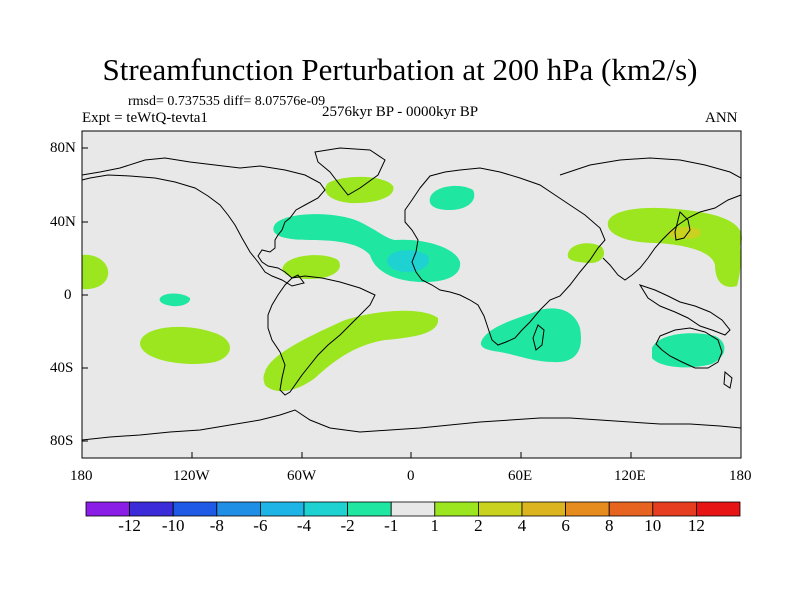 The image size is (800, 600). What do you see at coordinates (391, 525) in the screenshot?
I see `colorbar-label: -1` at bounding box center [391, 525].